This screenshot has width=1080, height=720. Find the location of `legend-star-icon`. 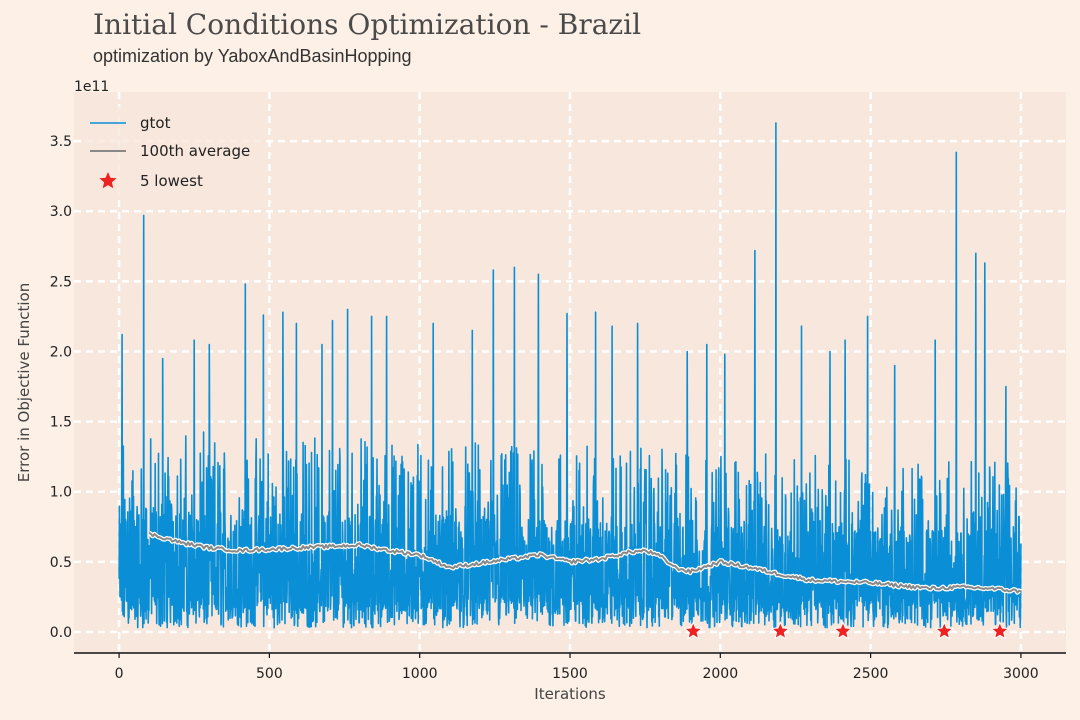

legend-star-icon is located at coordinates (108, 180).